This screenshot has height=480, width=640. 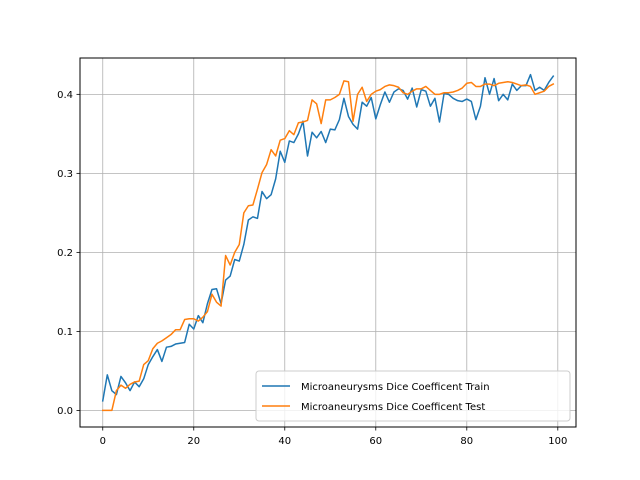 I want to click on legend-label: Microaneurysms Dice Coefficent Train, so click(x=395, y=387).